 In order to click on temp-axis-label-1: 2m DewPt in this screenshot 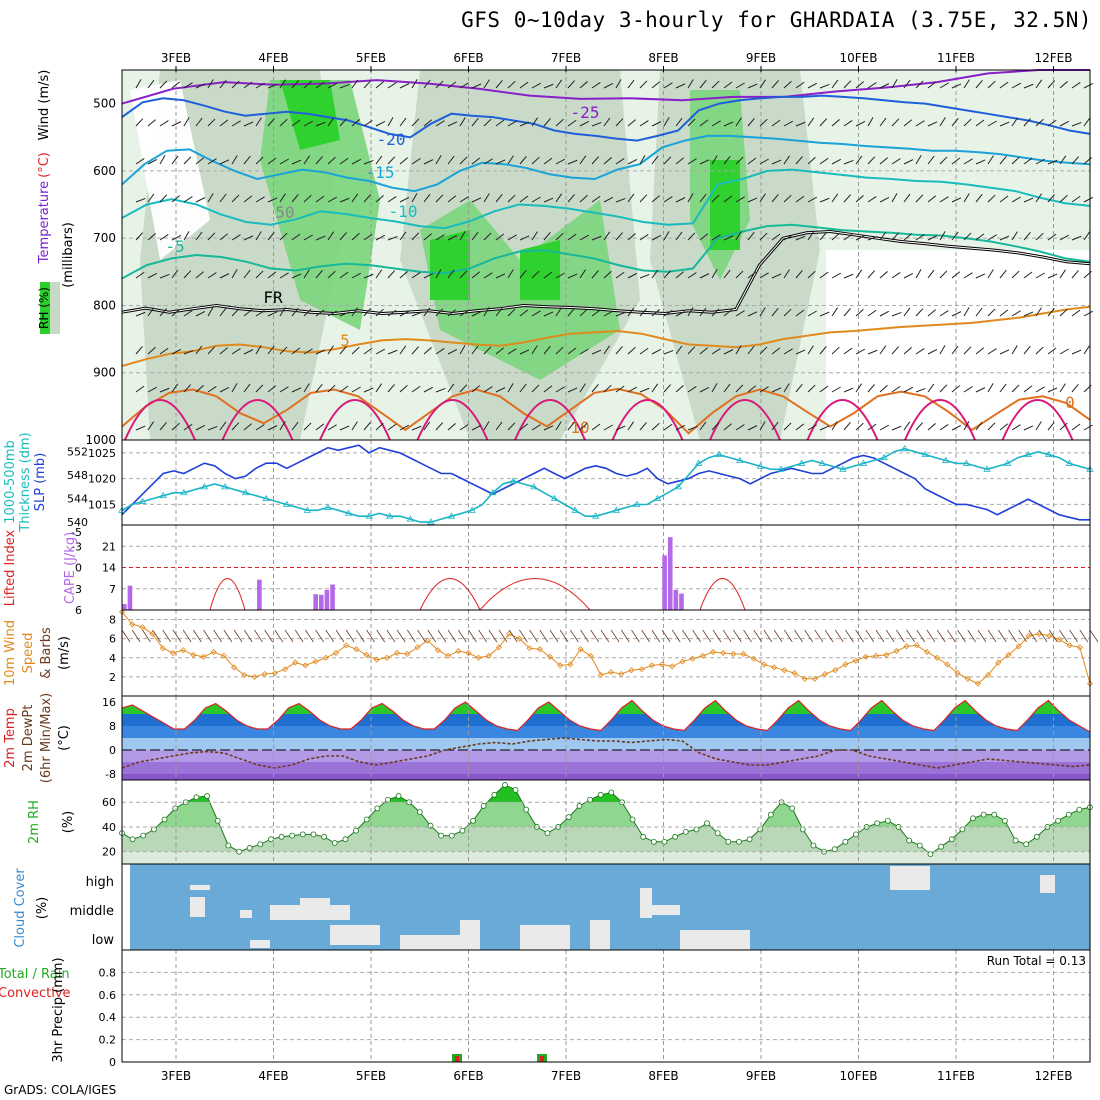, I will do `click(28, 738)`.